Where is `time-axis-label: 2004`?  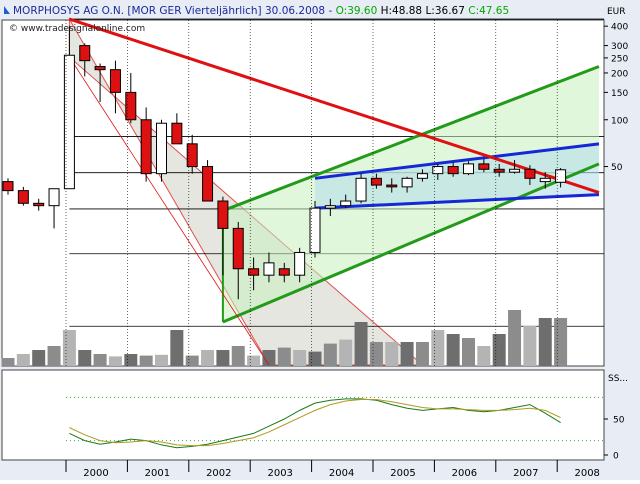
time-axis-label: 2004 is located at coordinates (341, 473).